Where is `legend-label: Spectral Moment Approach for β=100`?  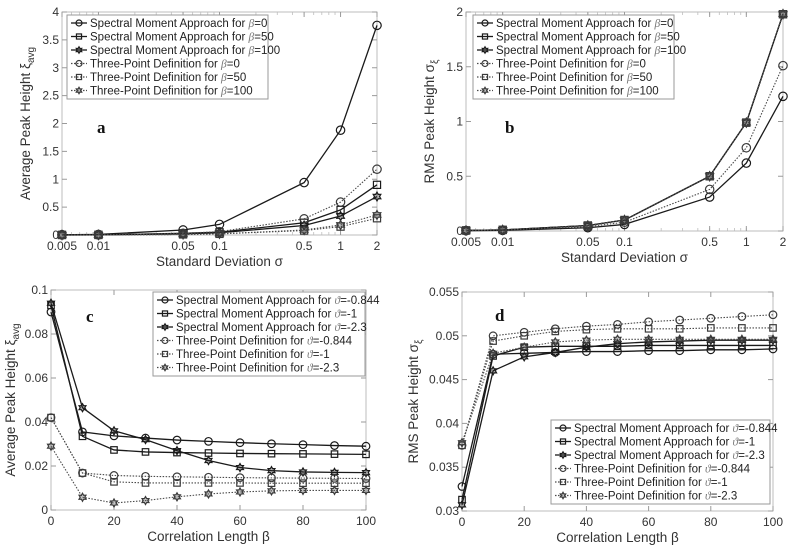 legend-label: Spectral Moment Approach for β=100 is located at coordinates (185, 51).